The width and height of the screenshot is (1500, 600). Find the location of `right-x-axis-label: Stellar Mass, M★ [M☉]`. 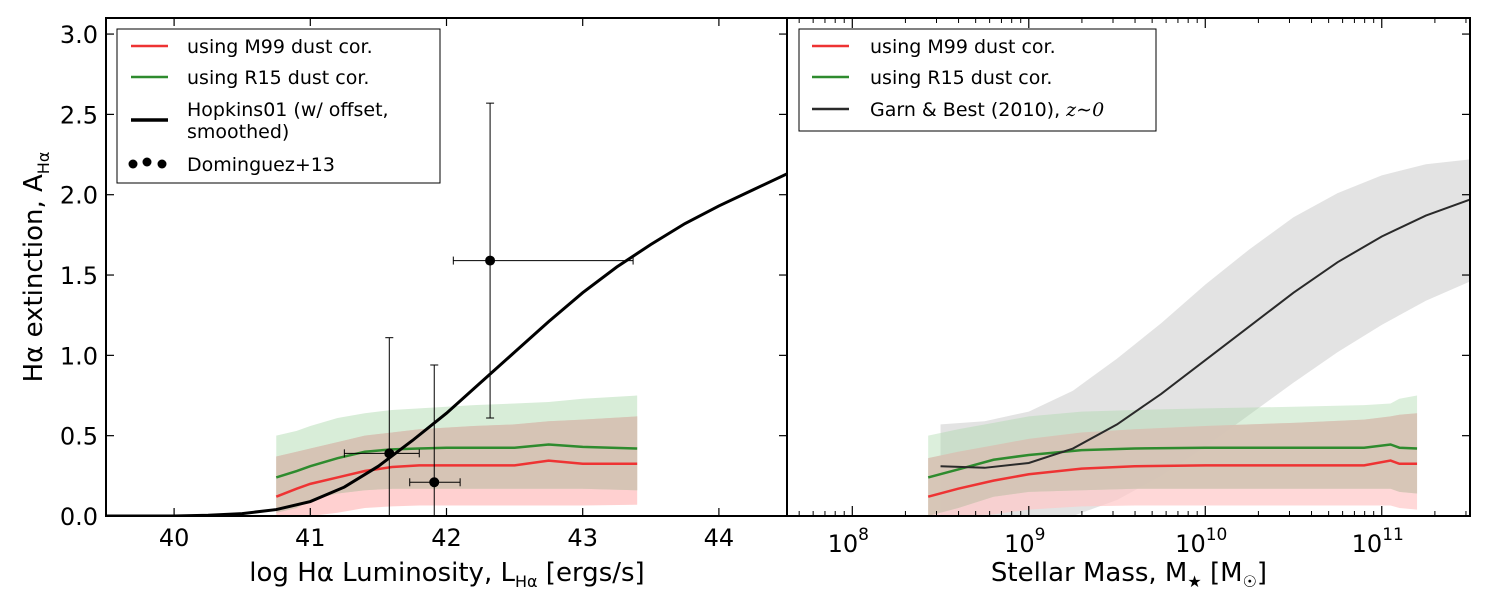

right-x-axis-label: Stellar Mass, M★ [M☉] is located at coordinates (1129, 574).